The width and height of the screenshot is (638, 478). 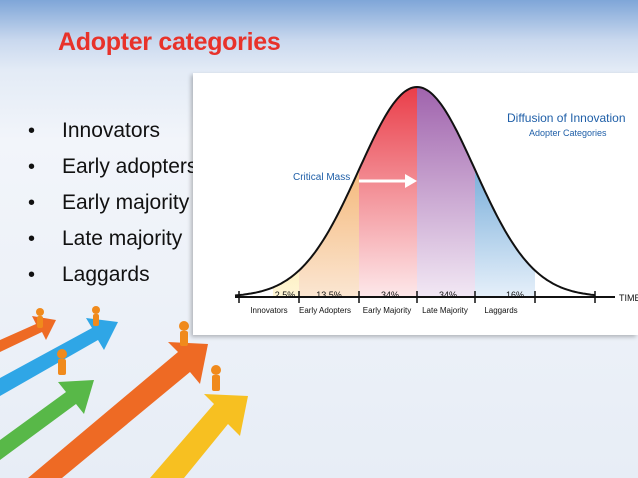 What do you see at coordinates (566, 118) in the screenshot?
I see `figure-heading: Diffusion of Innovation` at bounding box center [566, 118].